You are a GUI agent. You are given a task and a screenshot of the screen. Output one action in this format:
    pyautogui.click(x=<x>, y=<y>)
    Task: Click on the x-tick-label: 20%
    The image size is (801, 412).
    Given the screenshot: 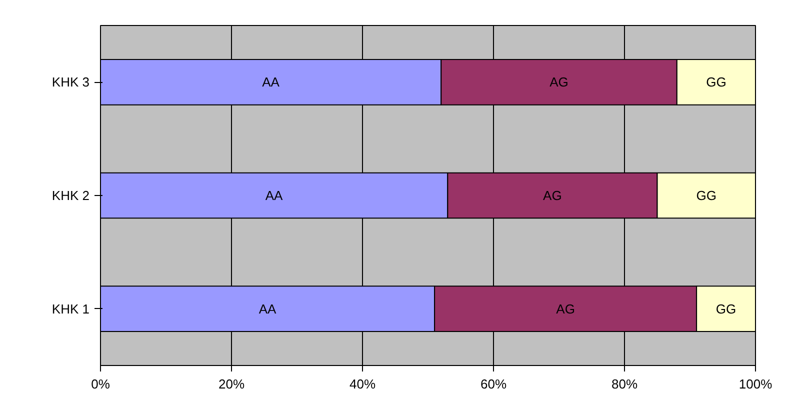 What is the action you would take?
    pyautogui.click(x=231, y=384)
    